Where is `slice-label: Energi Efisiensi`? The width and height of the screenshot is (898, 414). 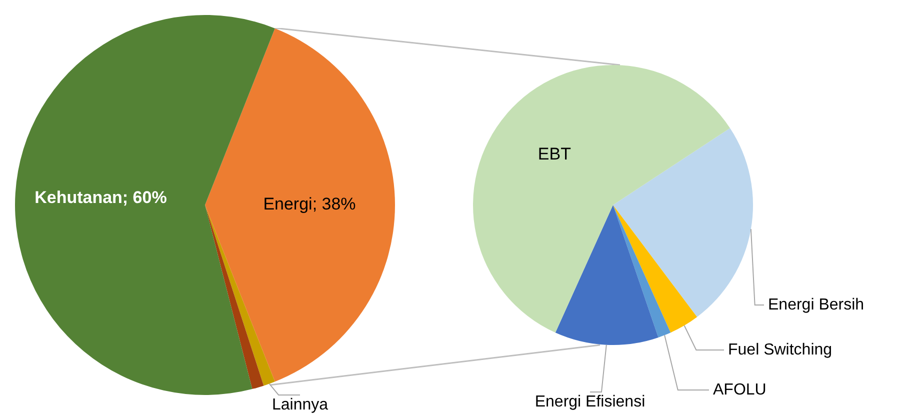 slice-label: Energi Efisiensi is located at coordinates (590, 401).